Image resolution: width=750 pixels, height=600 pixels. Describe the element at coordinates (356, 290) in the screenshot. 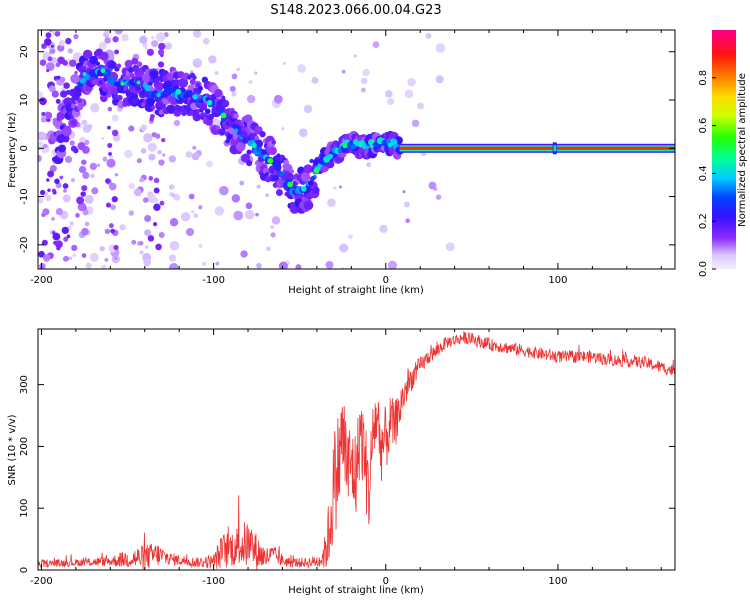

I see `spectrogram-x-label: Height of straight line (km)` at that location.